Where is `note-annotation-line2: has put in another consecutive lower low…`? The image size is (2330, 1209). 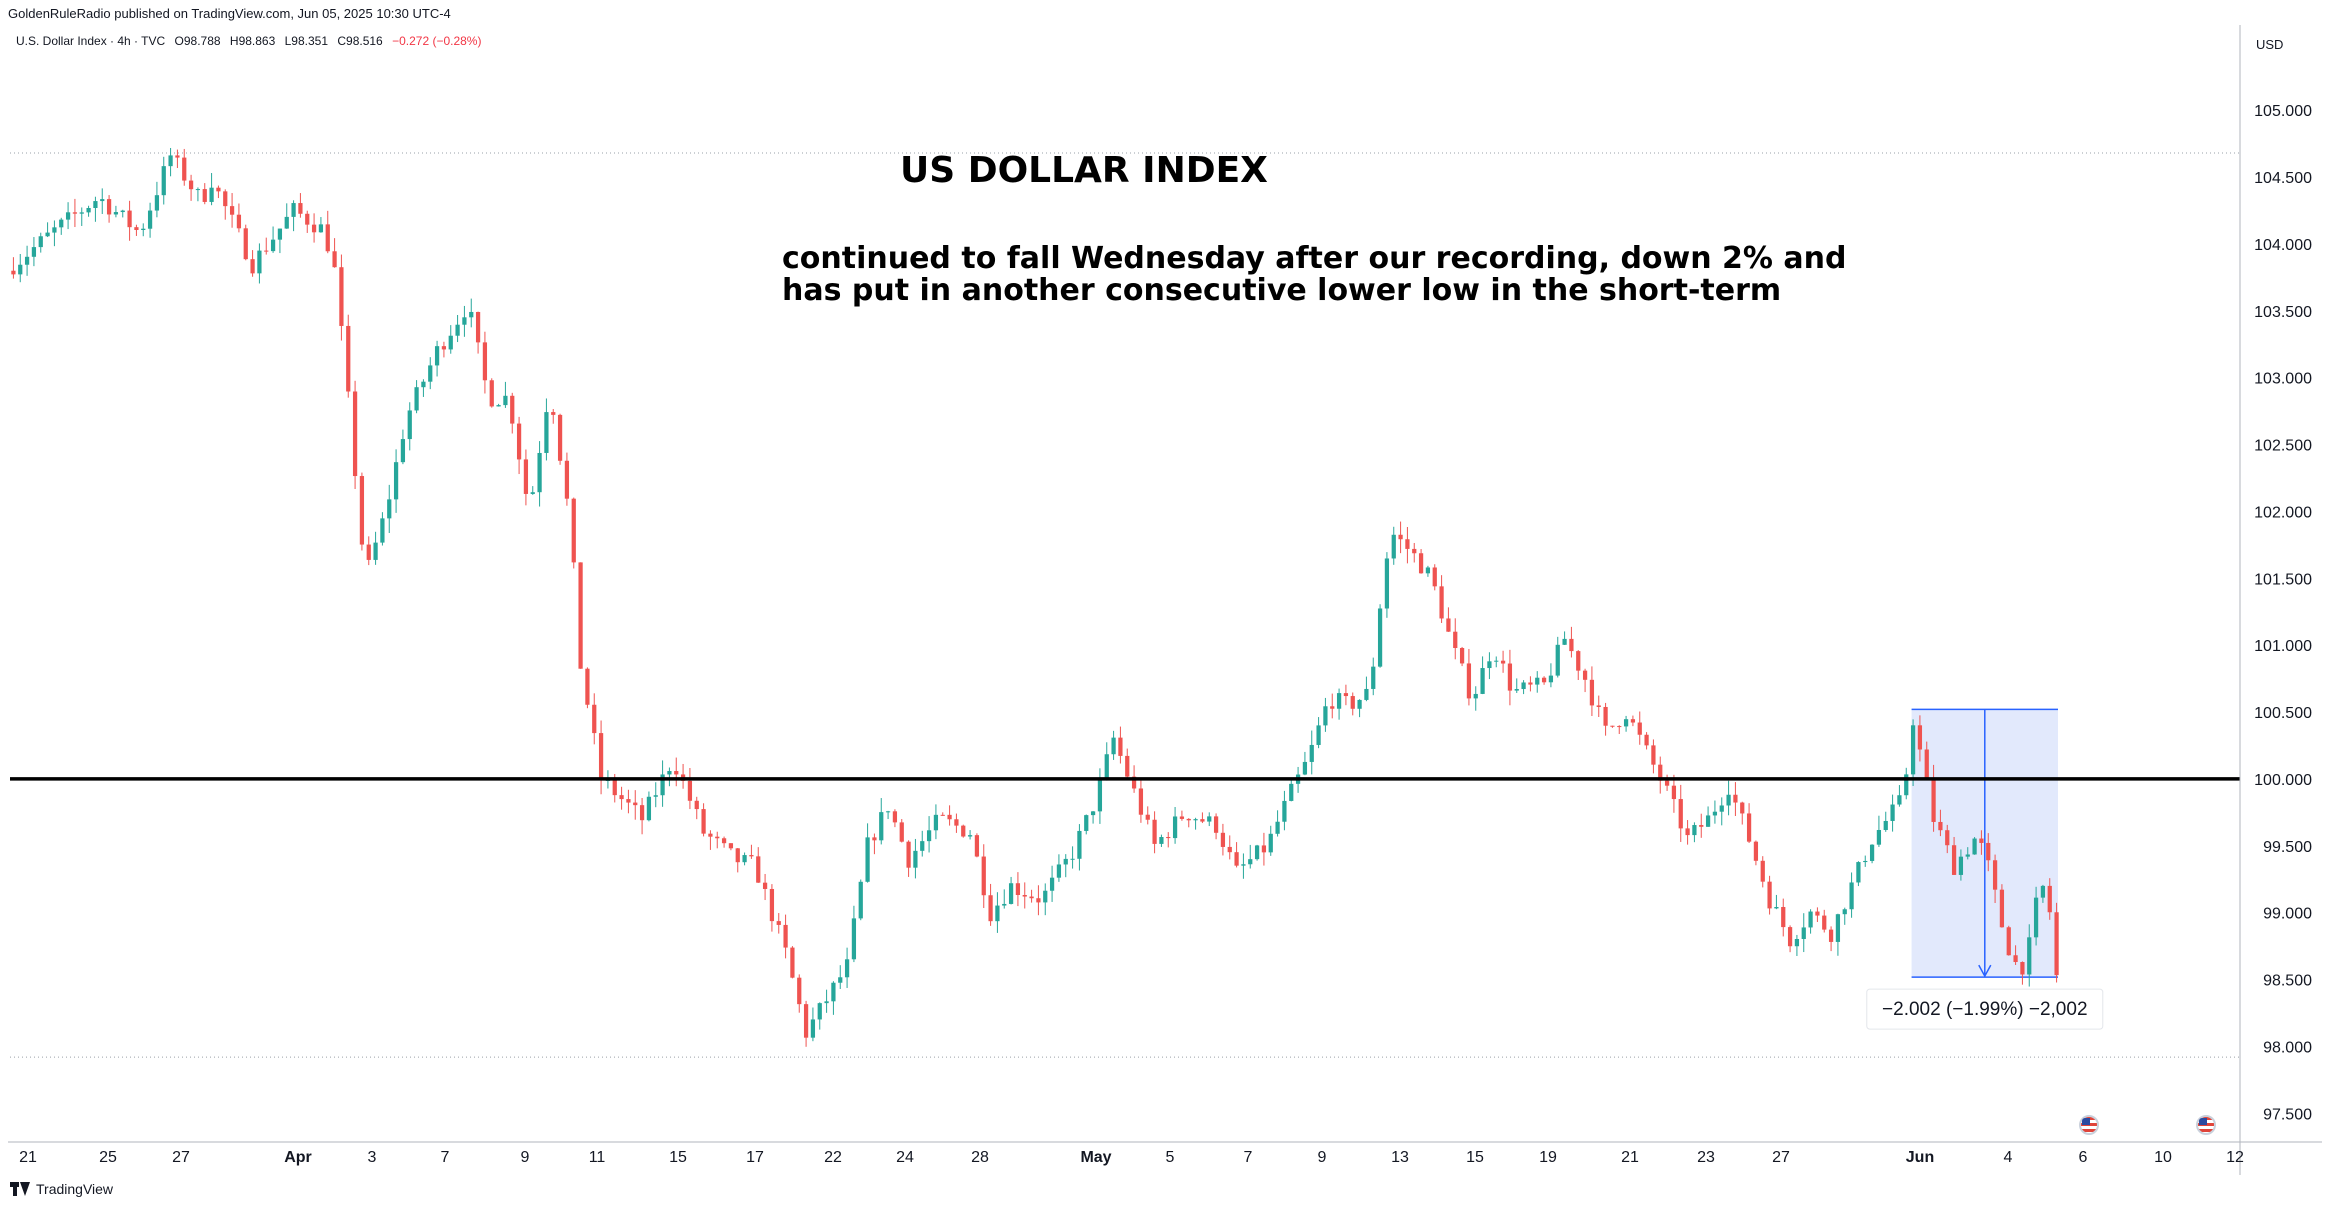
note-annotation-line2: has put in another consecutive lower low… is located at coordinates (1281, 290).